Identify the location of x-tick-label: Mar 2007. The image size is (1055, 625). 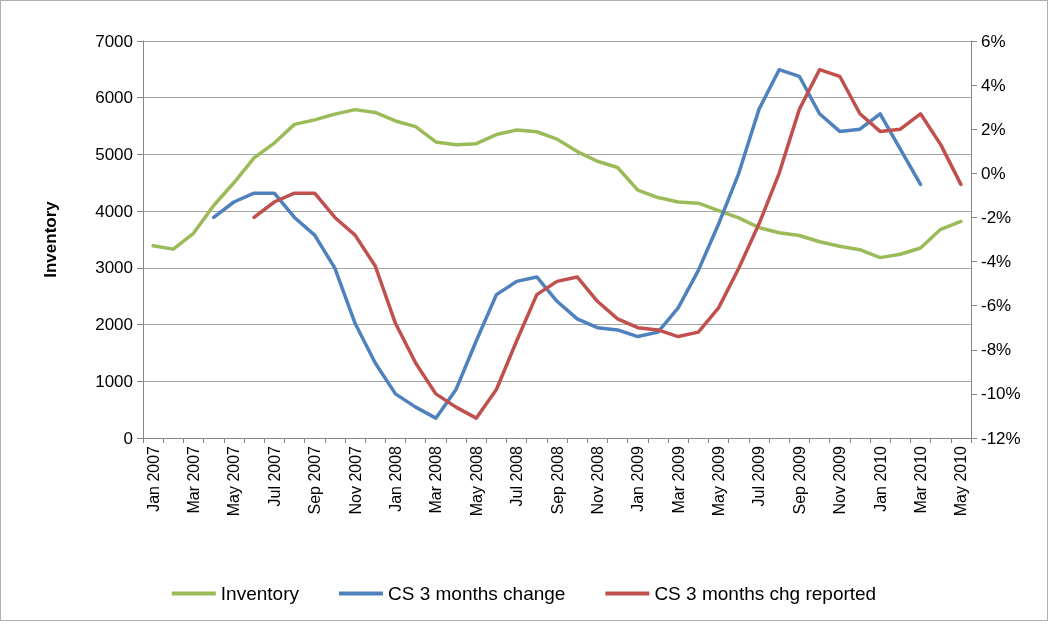
(193, 479).